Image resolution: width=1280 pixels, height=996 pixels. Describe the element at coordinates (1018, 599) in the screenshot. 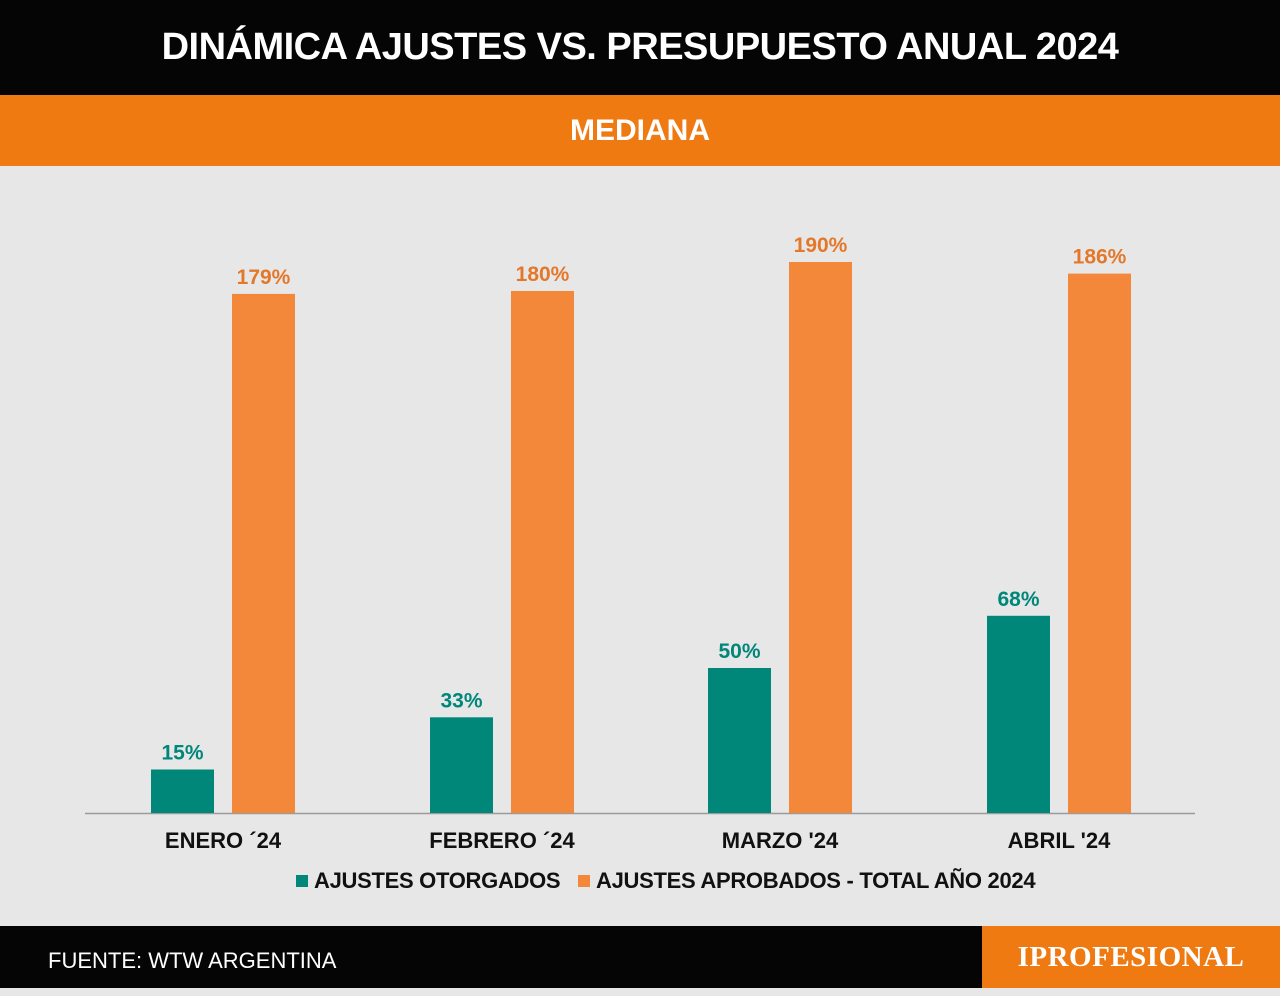

I see `data-label-otorgados-4: 68%` at that location.